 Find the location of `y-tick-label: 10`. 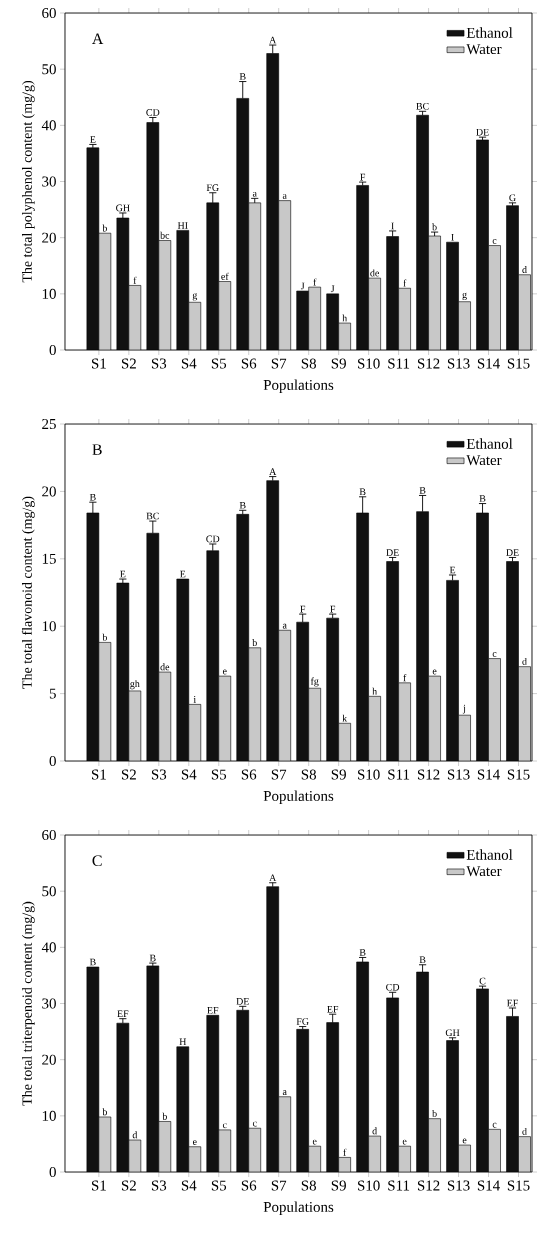

y-tick-label: 10 is located at coordinates (49, 626).